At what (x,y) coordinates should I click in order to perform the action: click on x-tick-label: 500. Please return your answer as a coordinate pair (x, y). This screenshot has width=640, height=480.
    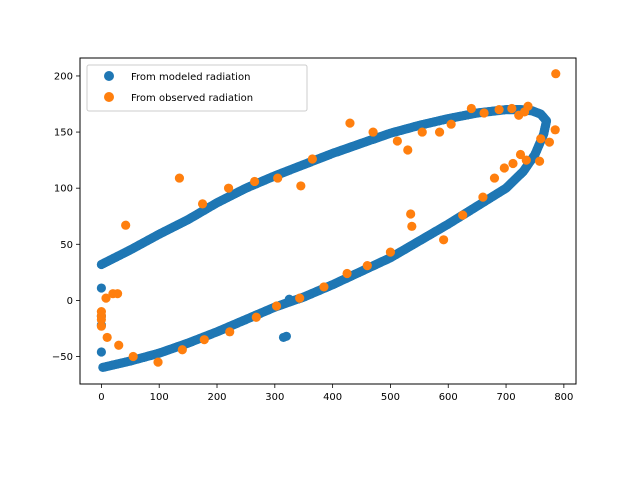
    Looking at the image, I should click on (390, 397).